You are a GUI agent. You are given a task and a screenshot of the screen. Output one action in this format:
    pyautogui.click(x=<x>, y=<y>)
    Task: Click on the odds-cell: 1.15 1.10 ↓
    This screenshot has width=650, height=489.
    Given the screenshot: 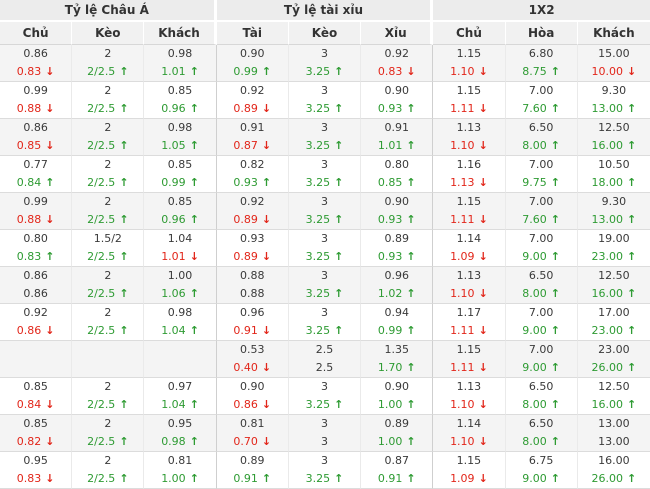 What is the action you would take?
    pyautogui.click(x=469, y=63)
    